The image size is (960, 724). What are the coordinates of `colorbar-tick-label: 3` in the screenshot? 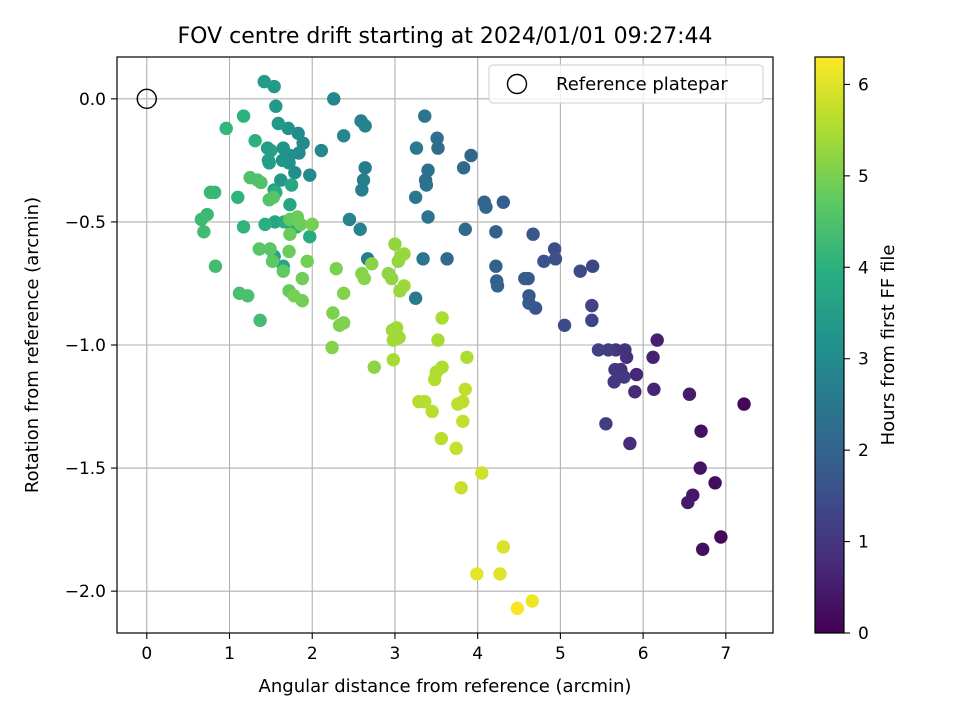 It's located at (863, 360).